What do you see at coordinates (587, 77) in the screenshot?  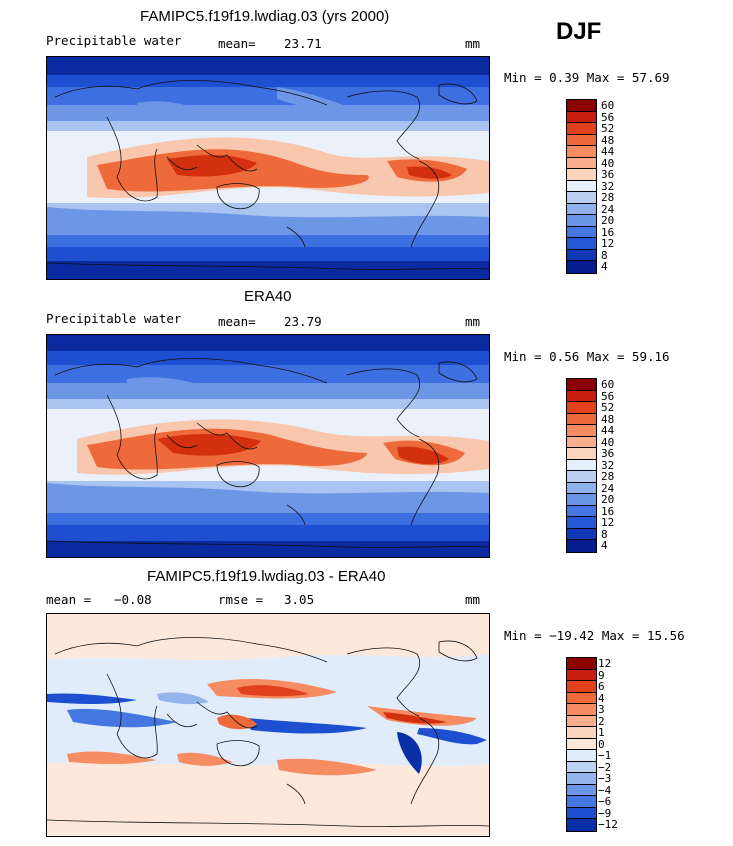 I see `panel-1-min-max: Min = 0.39 Max = 57.69` at bounding box center [587, 77].